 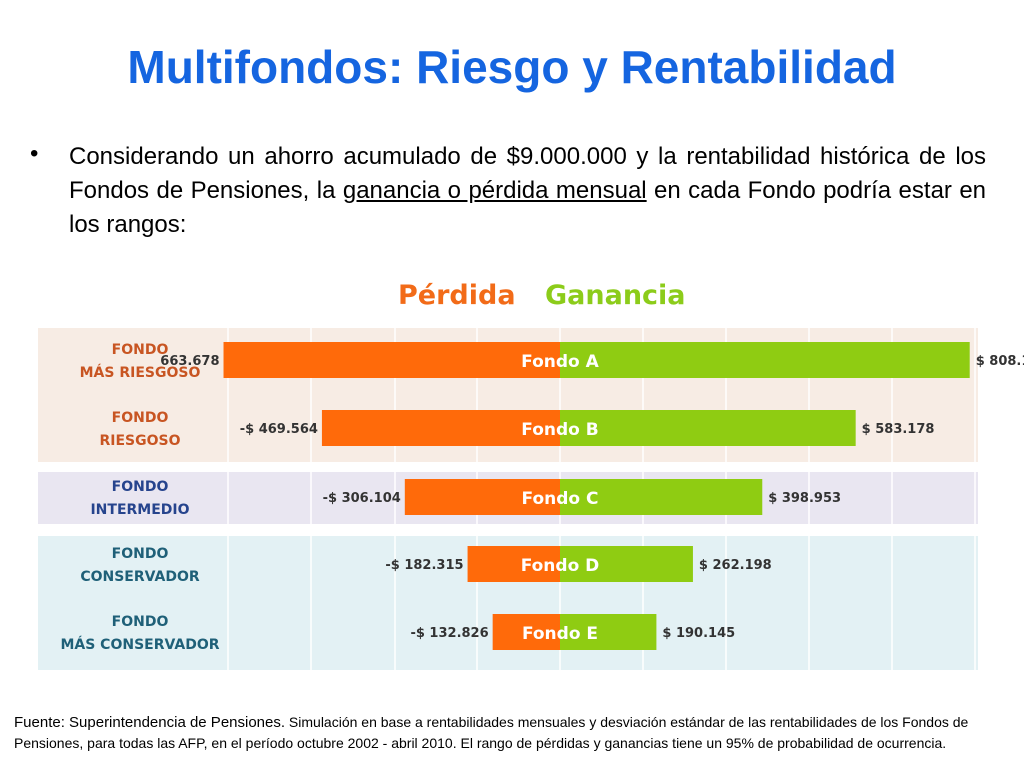 I want to click on loss-value-label: -$ 469.564, so click(x=279, y=429).